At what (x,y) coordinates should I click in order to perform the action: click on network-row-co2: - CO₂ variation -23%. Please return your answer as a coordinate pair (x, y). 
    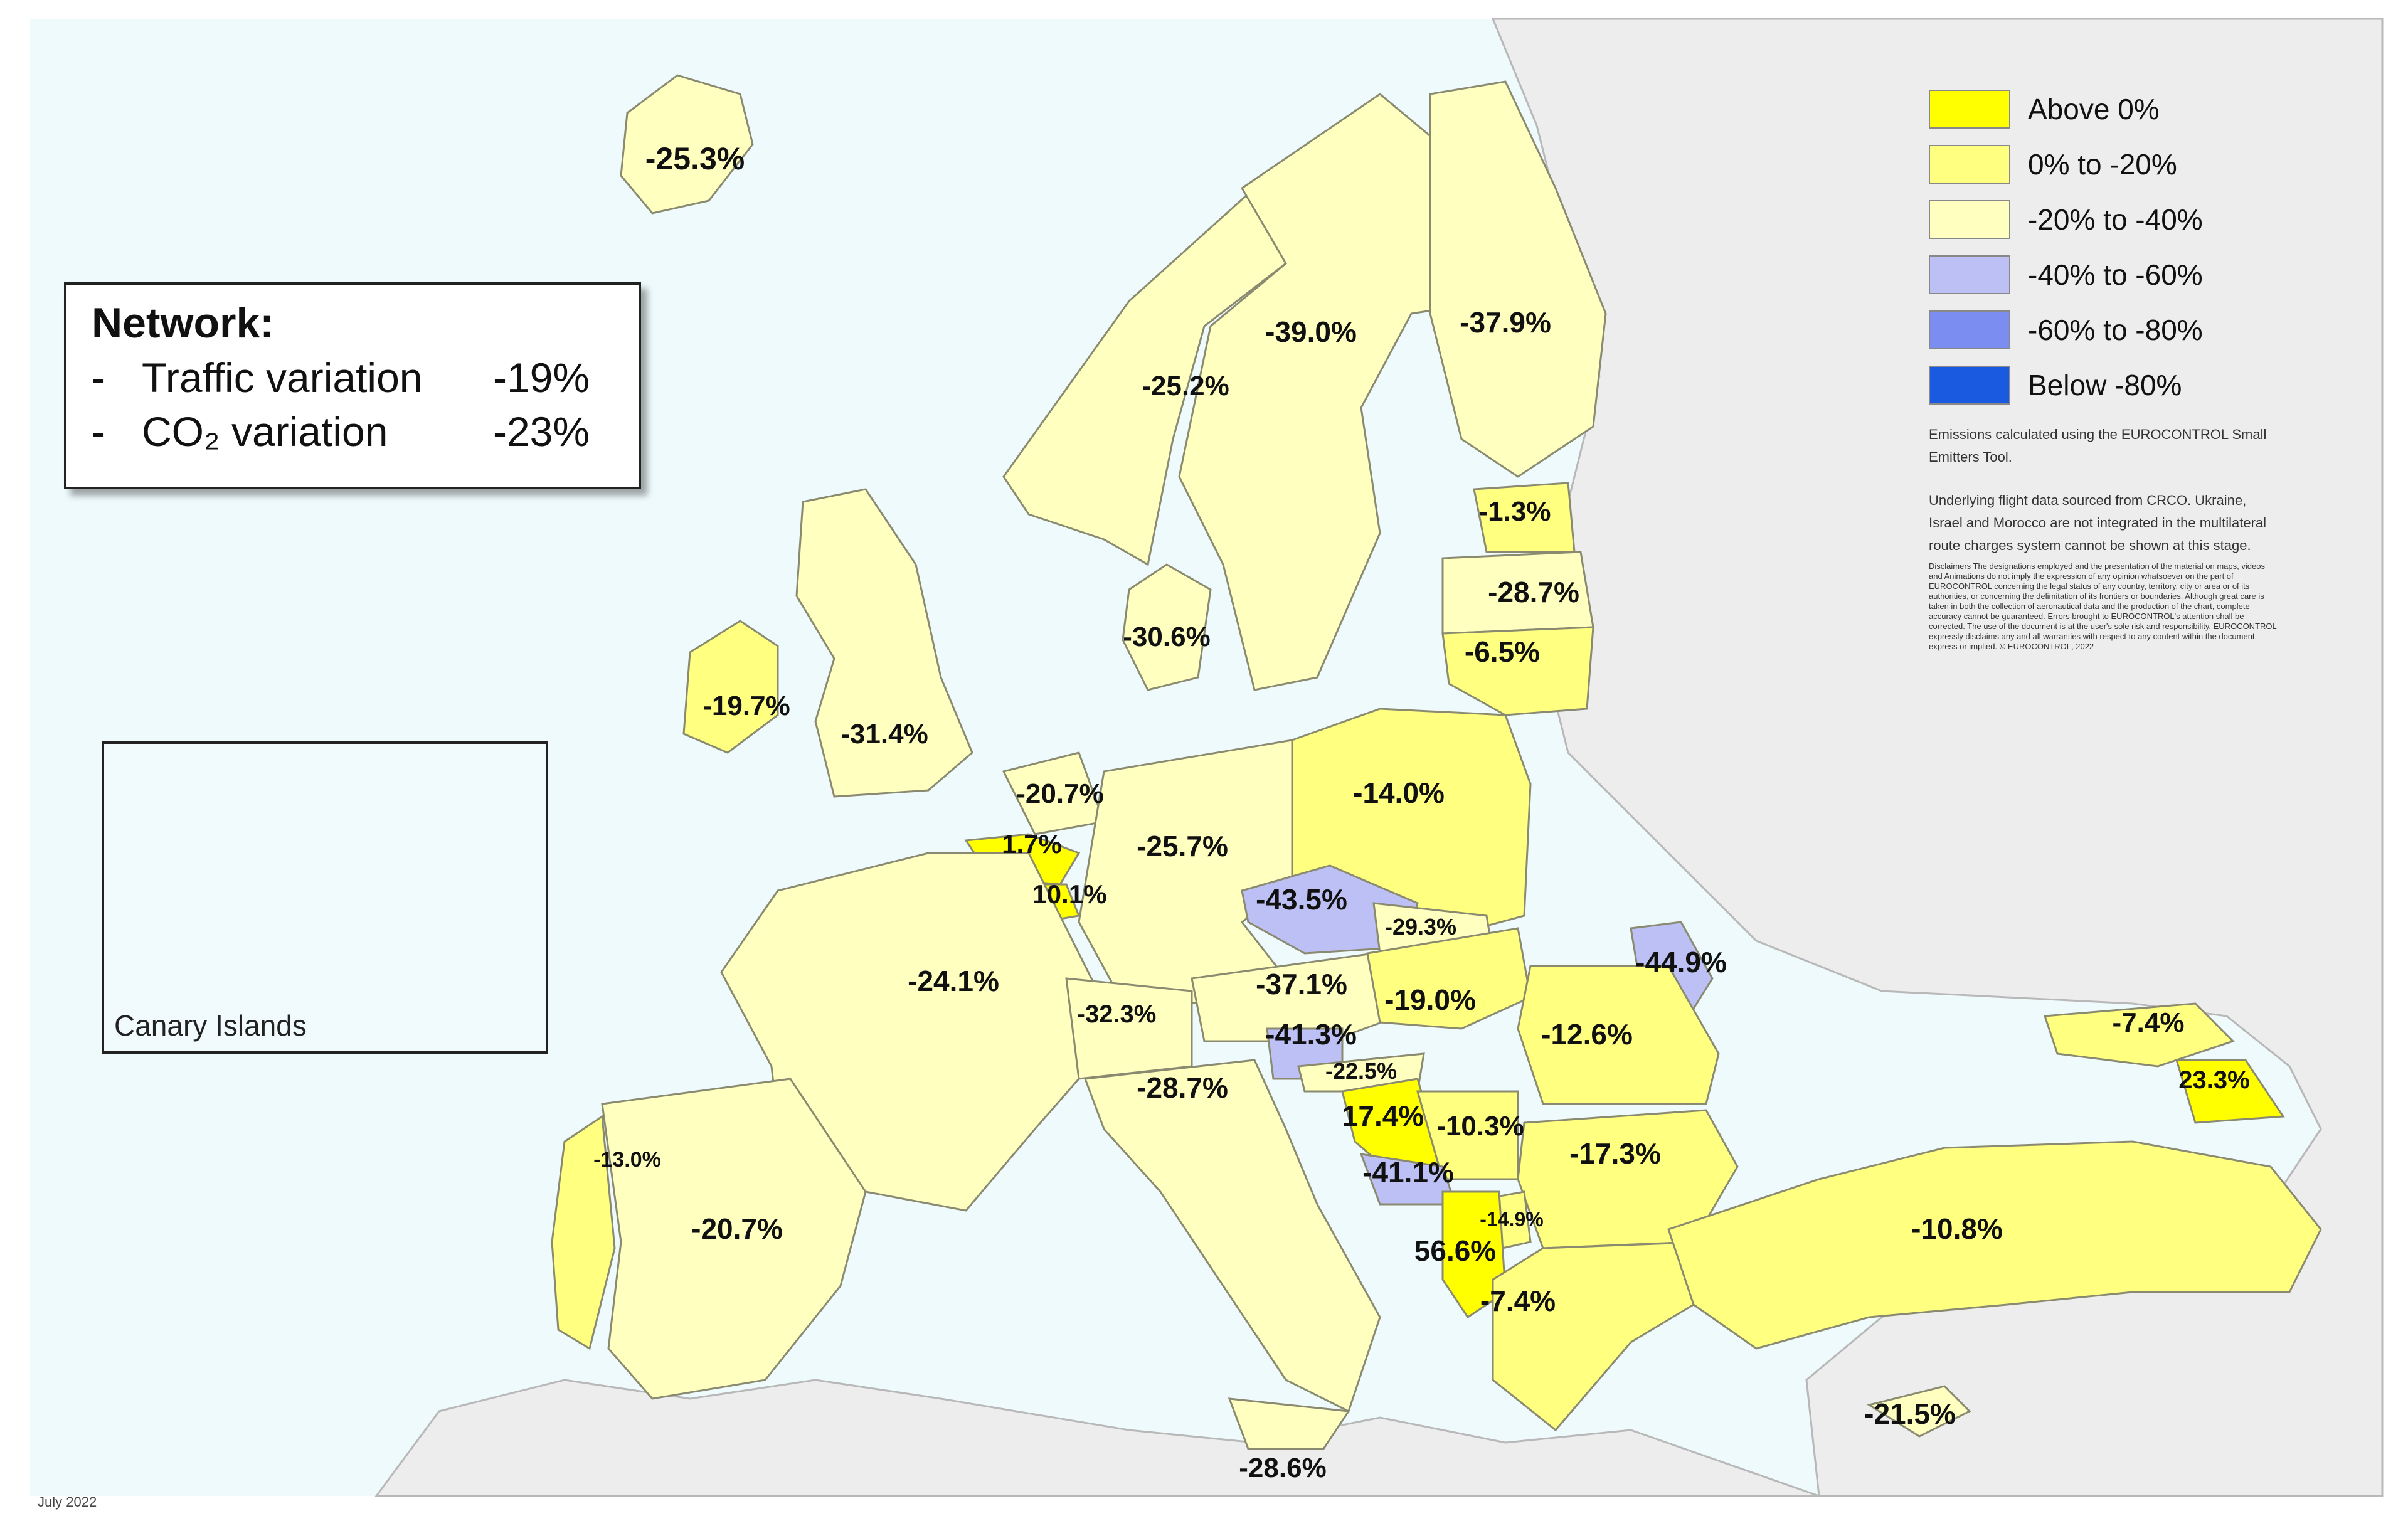
    Looking at the image, I should click on (353, 431).